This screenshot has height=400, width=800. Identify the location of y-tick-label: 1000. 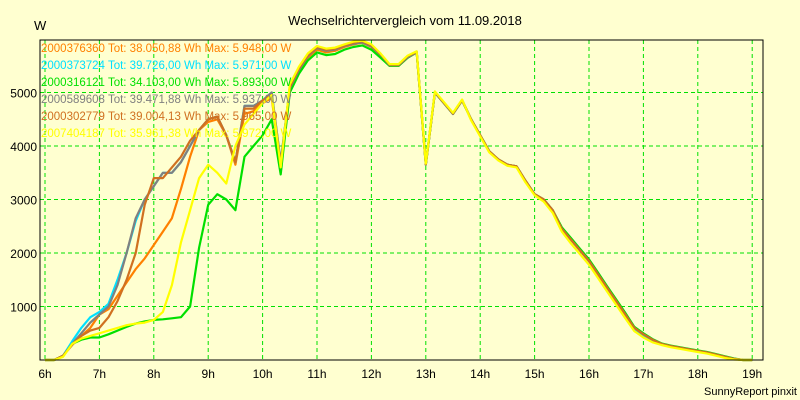
(23, 308).